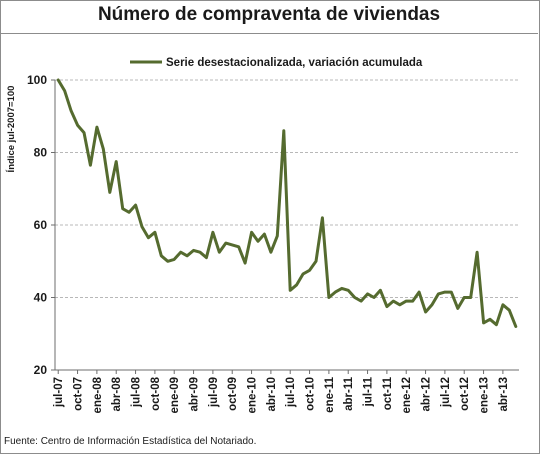  Describe the element at coordinates (272, 394) in the screenshot. I see `x-tick-label: abr-10` at that location.